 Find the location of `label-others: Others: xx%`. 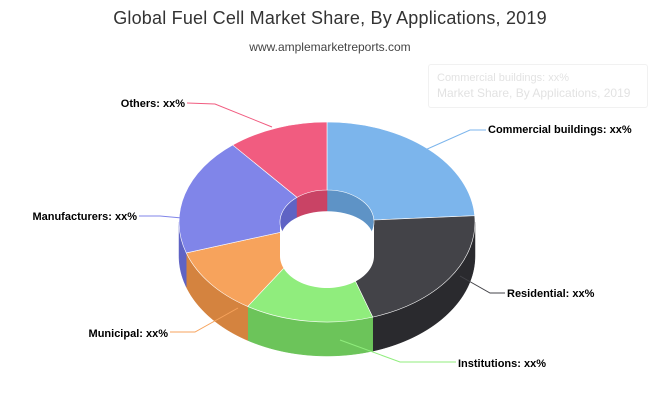

label-others: Others: xx% is located at coordinates (153, 104).